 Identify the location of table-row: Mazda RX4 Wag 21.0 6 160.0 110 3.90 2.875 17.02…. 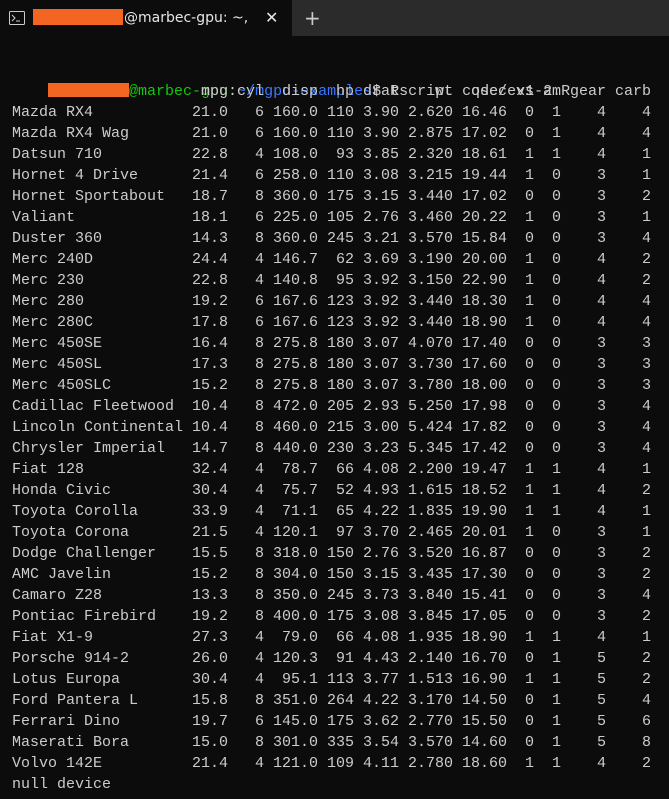
(337, 133).